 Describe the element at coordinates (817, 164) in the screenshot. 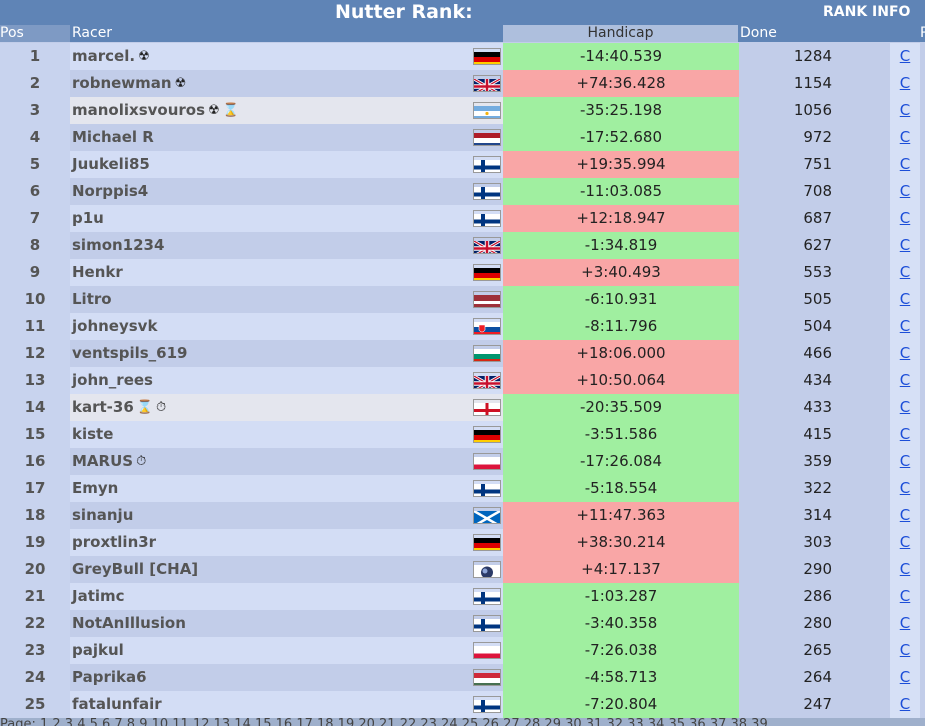

I see `done-count: 751` at that location.